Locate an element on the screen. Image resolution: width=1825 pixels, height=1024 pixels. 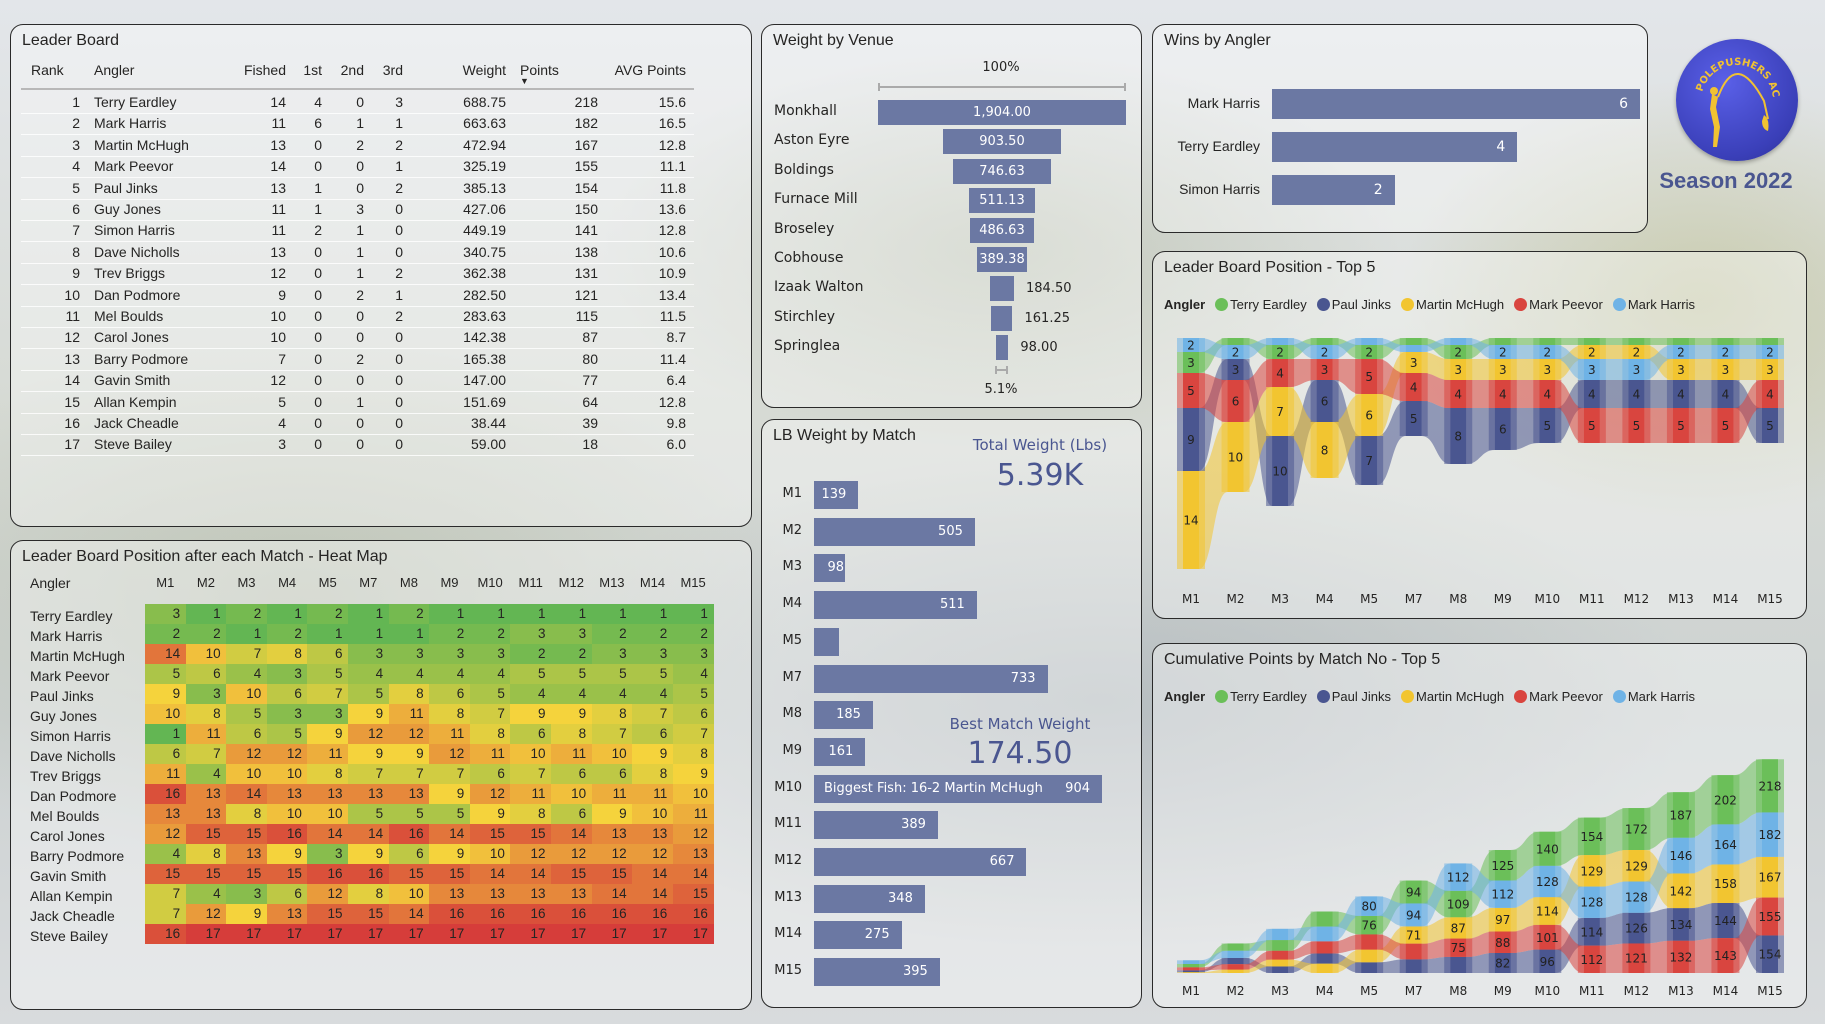
legend-item-paul-jinks: Paul Jinks is located at coordinates (1353, 304).